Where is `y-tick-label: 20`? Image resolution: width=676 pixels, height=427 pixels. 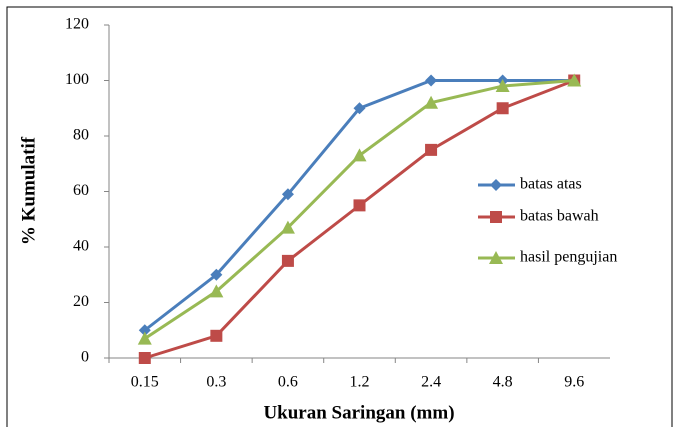
y-tick-label: 20 is located at coordinates (81, 301).